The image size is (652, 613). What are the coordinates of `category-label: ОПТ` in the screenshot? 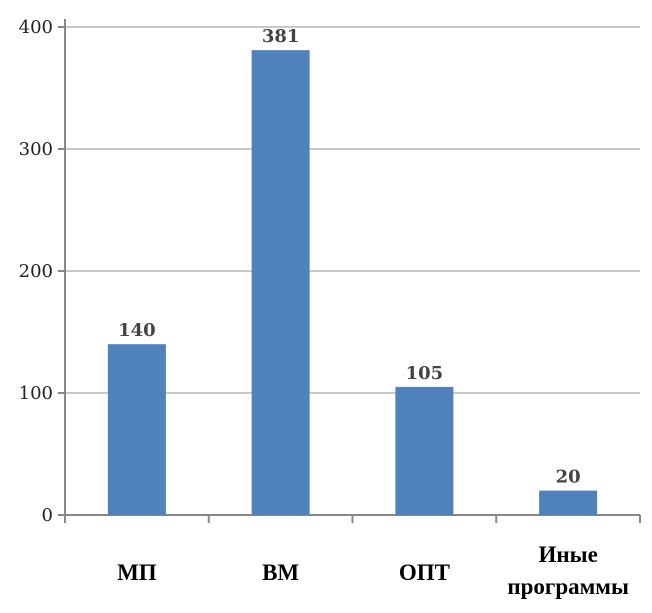 It's located at (424, 572).